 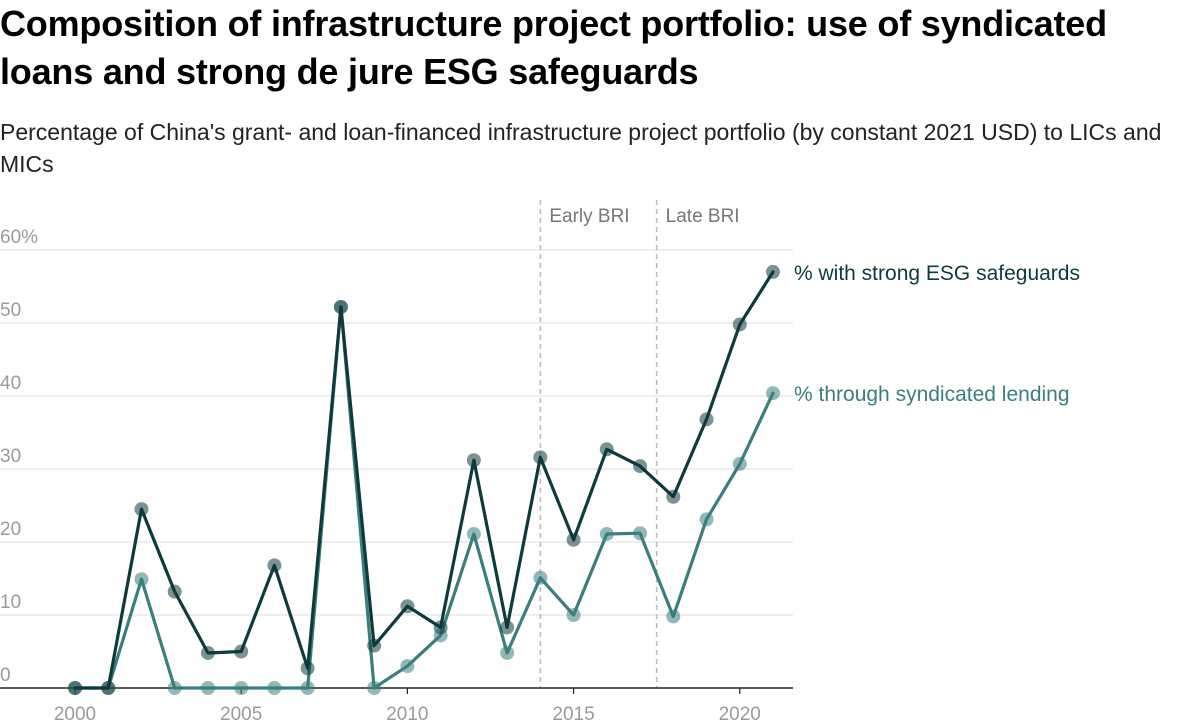 I want to click on era-label-0: Early BRI, so click(x=589, y=216).